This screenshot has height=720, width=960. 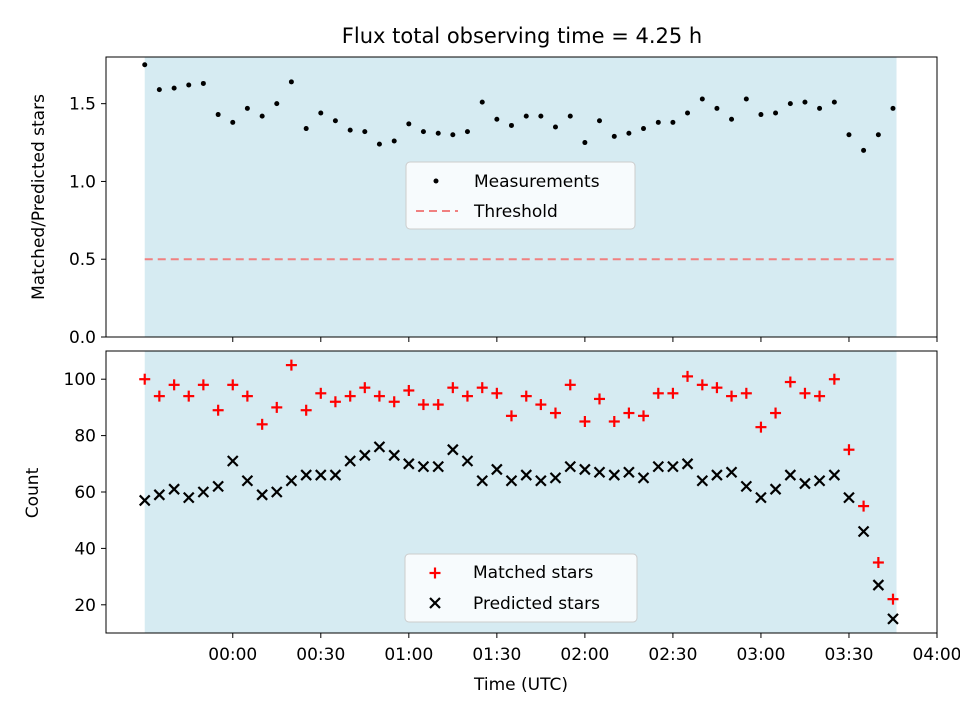 What do you see at coordinates (515, 212) in the screenshot?
I see `legend-threshold-label: Threshold` at bounding box center [515, 212].